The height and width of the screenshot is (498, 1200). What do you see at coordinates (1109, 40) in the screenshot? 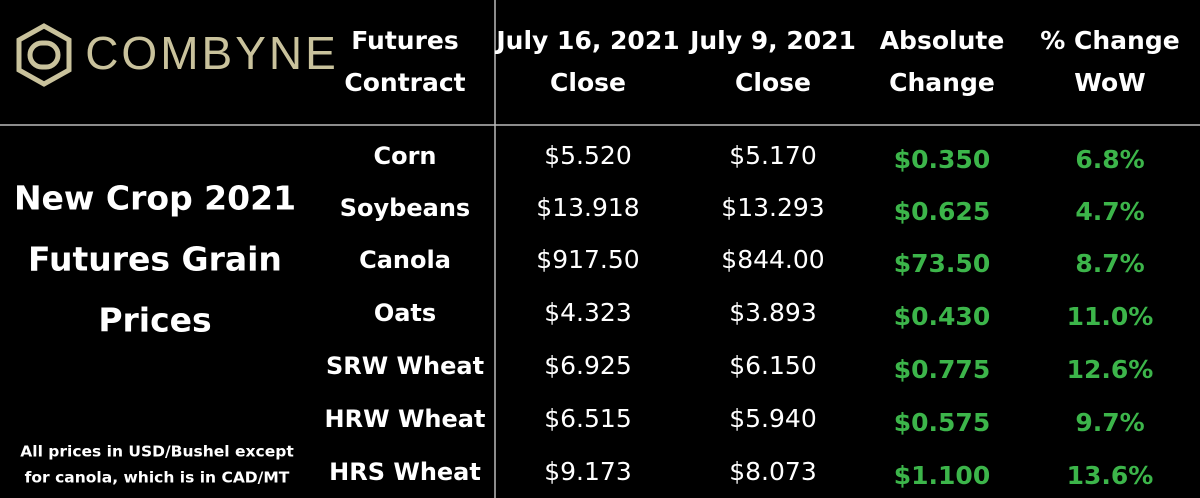
I see `column-header: % Change` at bounding box center [1109, 40].